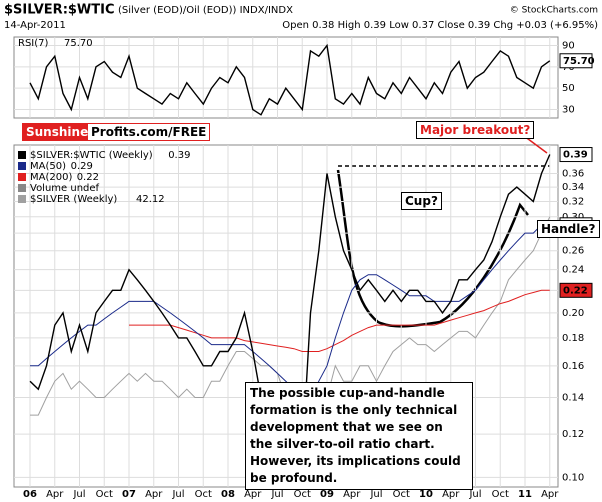  What do you see at coordinates (150, 199) in the screenshot?
I see `legend-value: 42.12` at bounding box center [150, 199].